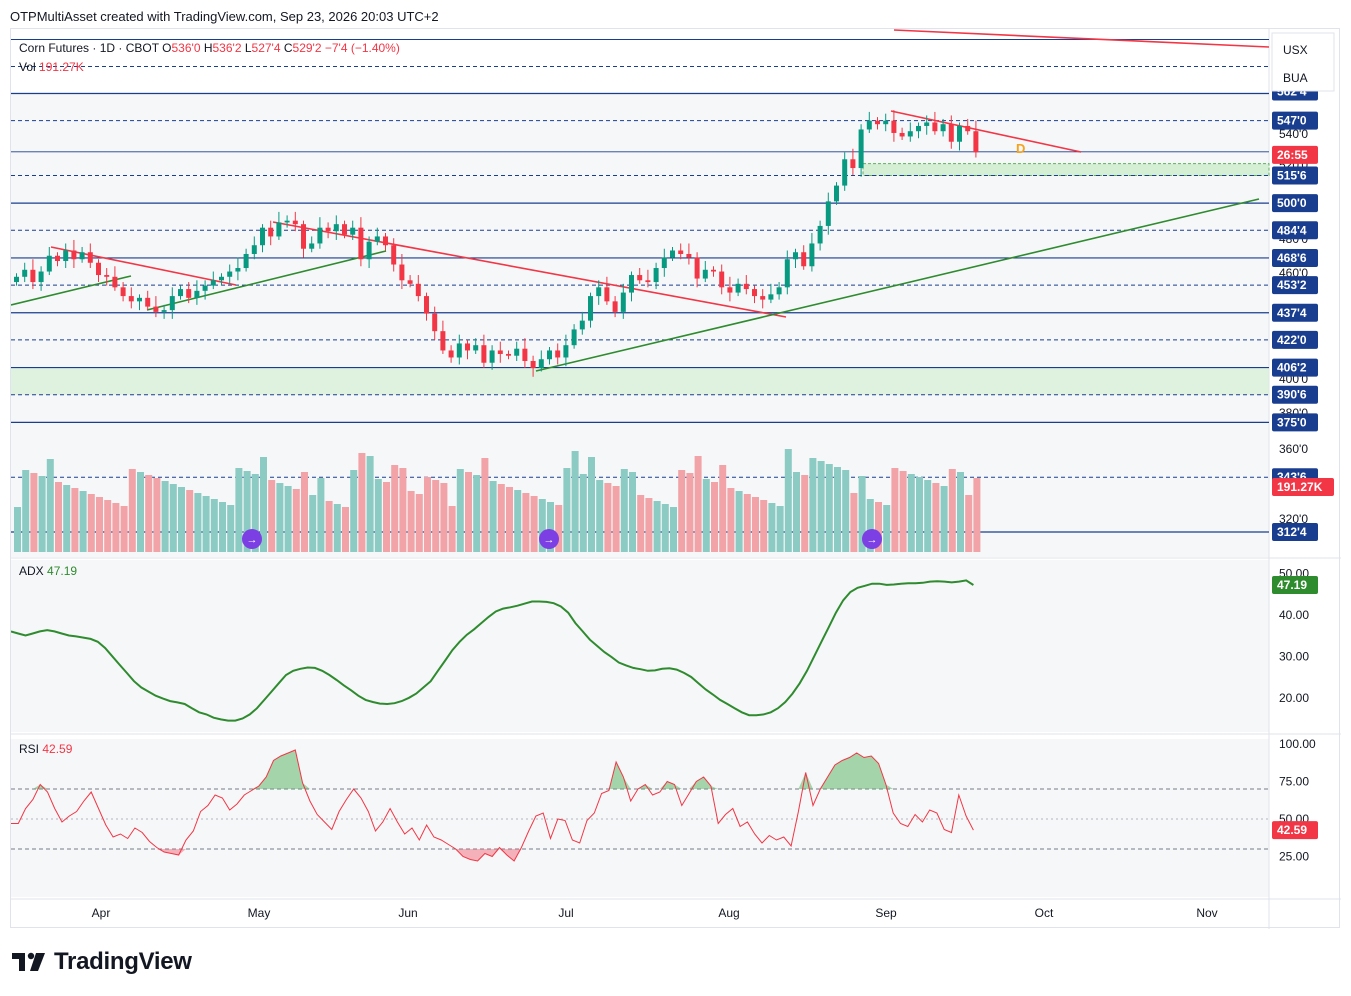 This screenshot has height=996, width=1351. I want to click on x-tick-label: May, so click(259, 913).